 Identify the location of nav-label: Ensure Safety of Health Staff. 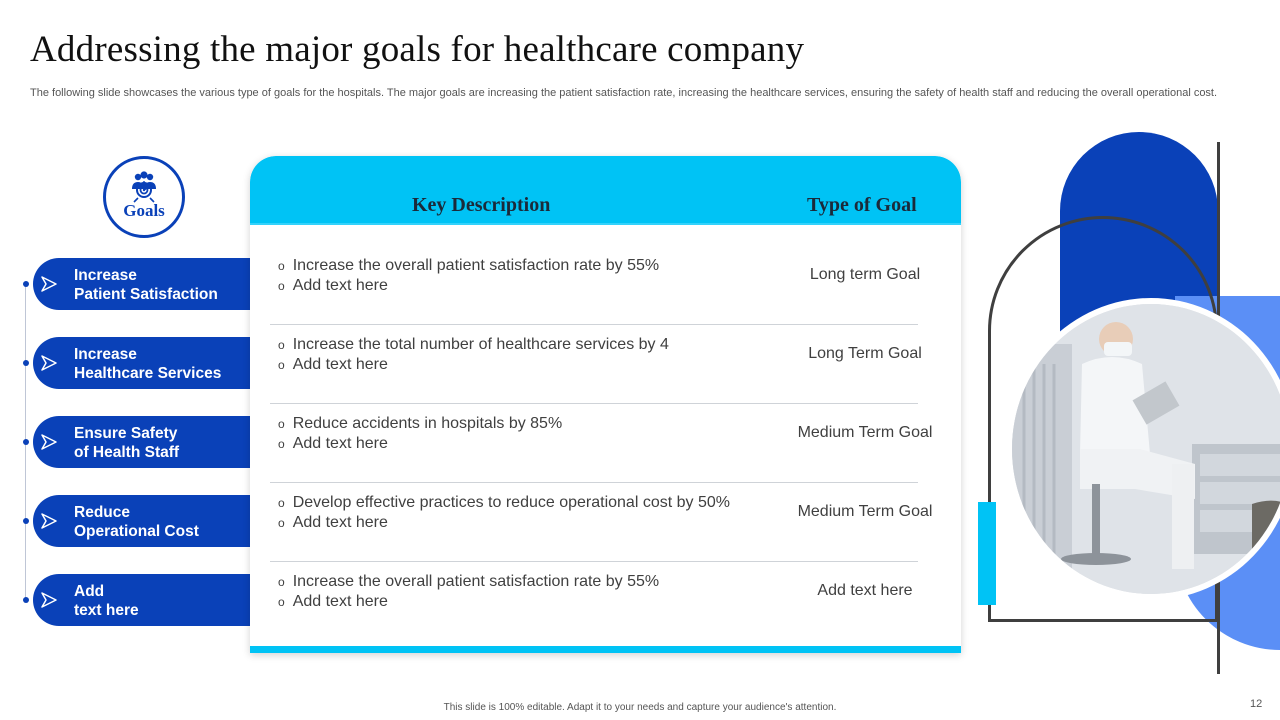
(127, 443).